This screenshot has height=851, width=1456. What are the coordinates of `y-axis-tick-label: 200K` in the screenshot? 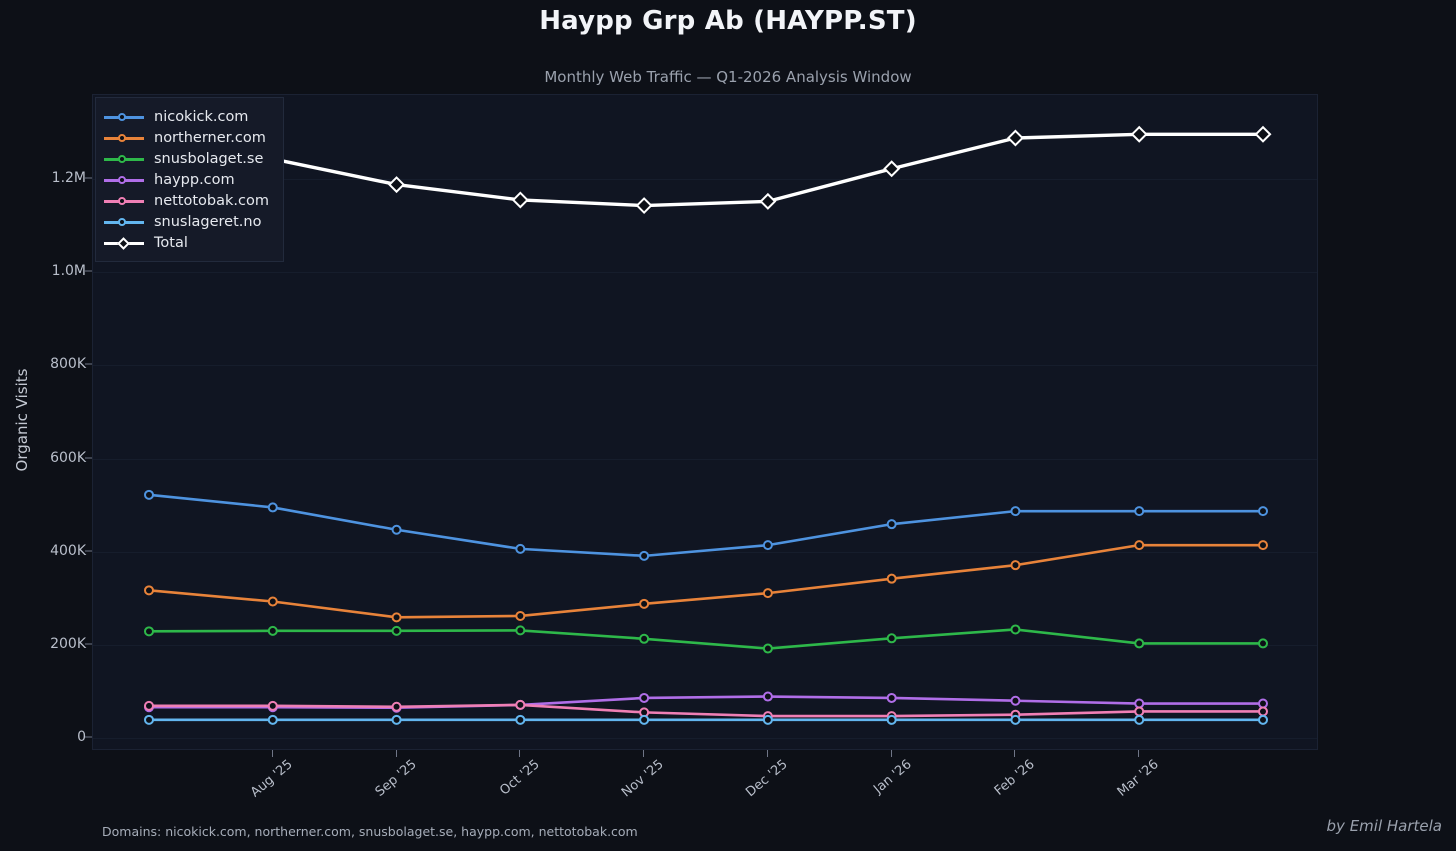 It's located at (68, 643).